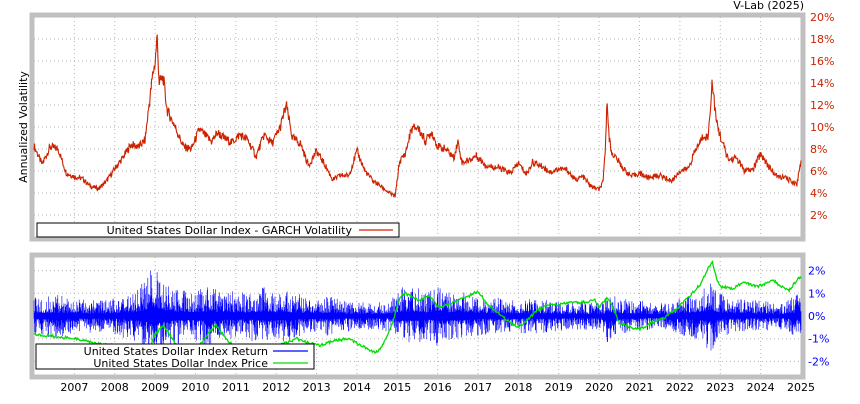  What do you see at coordinates (818, 339) in the screenshot?
I see `returns-y-tick-label: -1%` at bounding box center [818, 339].